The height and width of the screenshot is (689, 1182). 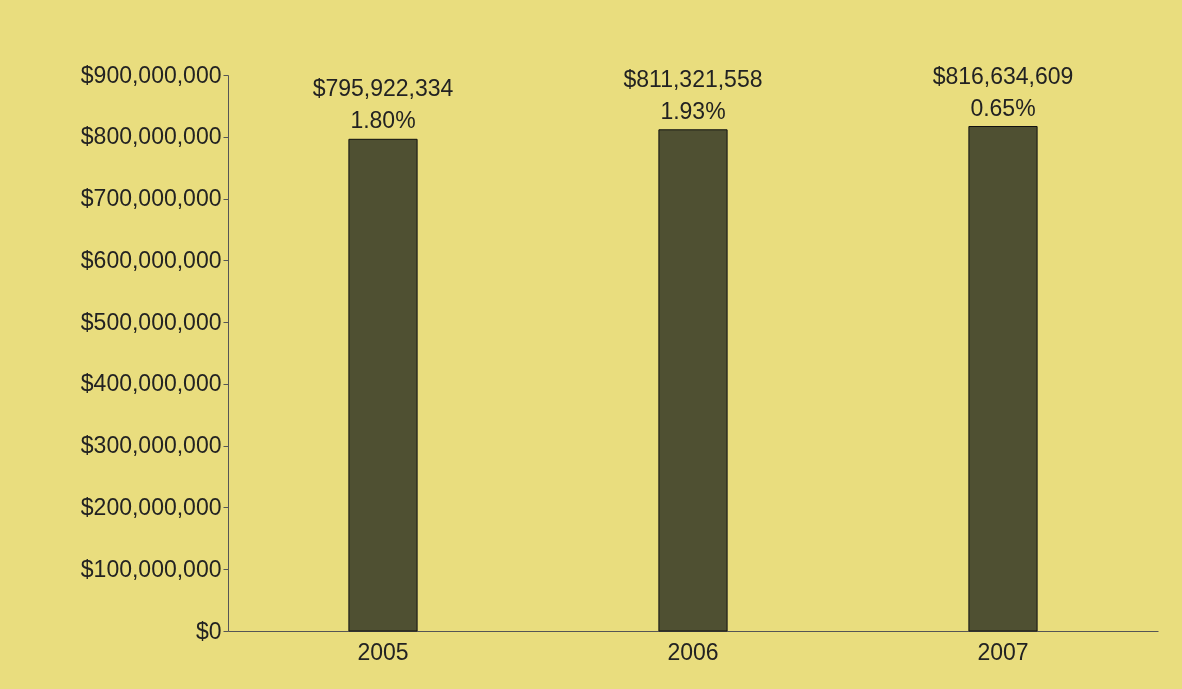 I want to click on y-tick-label: $900,000,000, so click(x=151, y=74).